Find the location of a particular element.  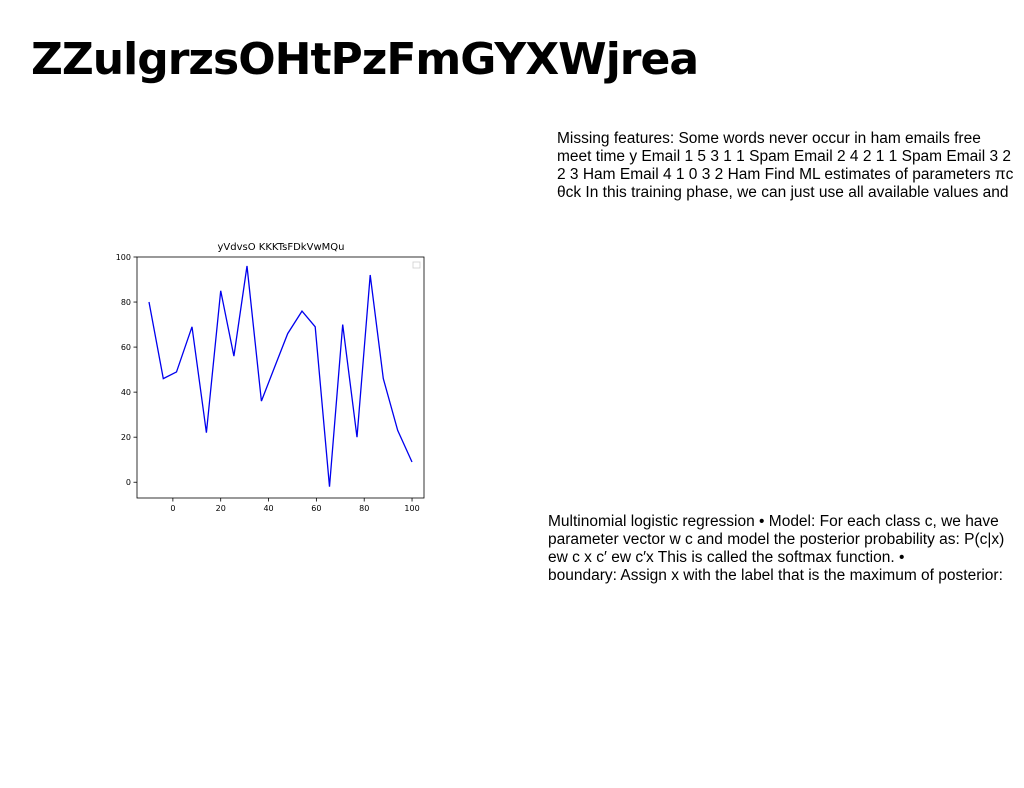

x-tick-label: 20 is located at coordinates (221, 508).